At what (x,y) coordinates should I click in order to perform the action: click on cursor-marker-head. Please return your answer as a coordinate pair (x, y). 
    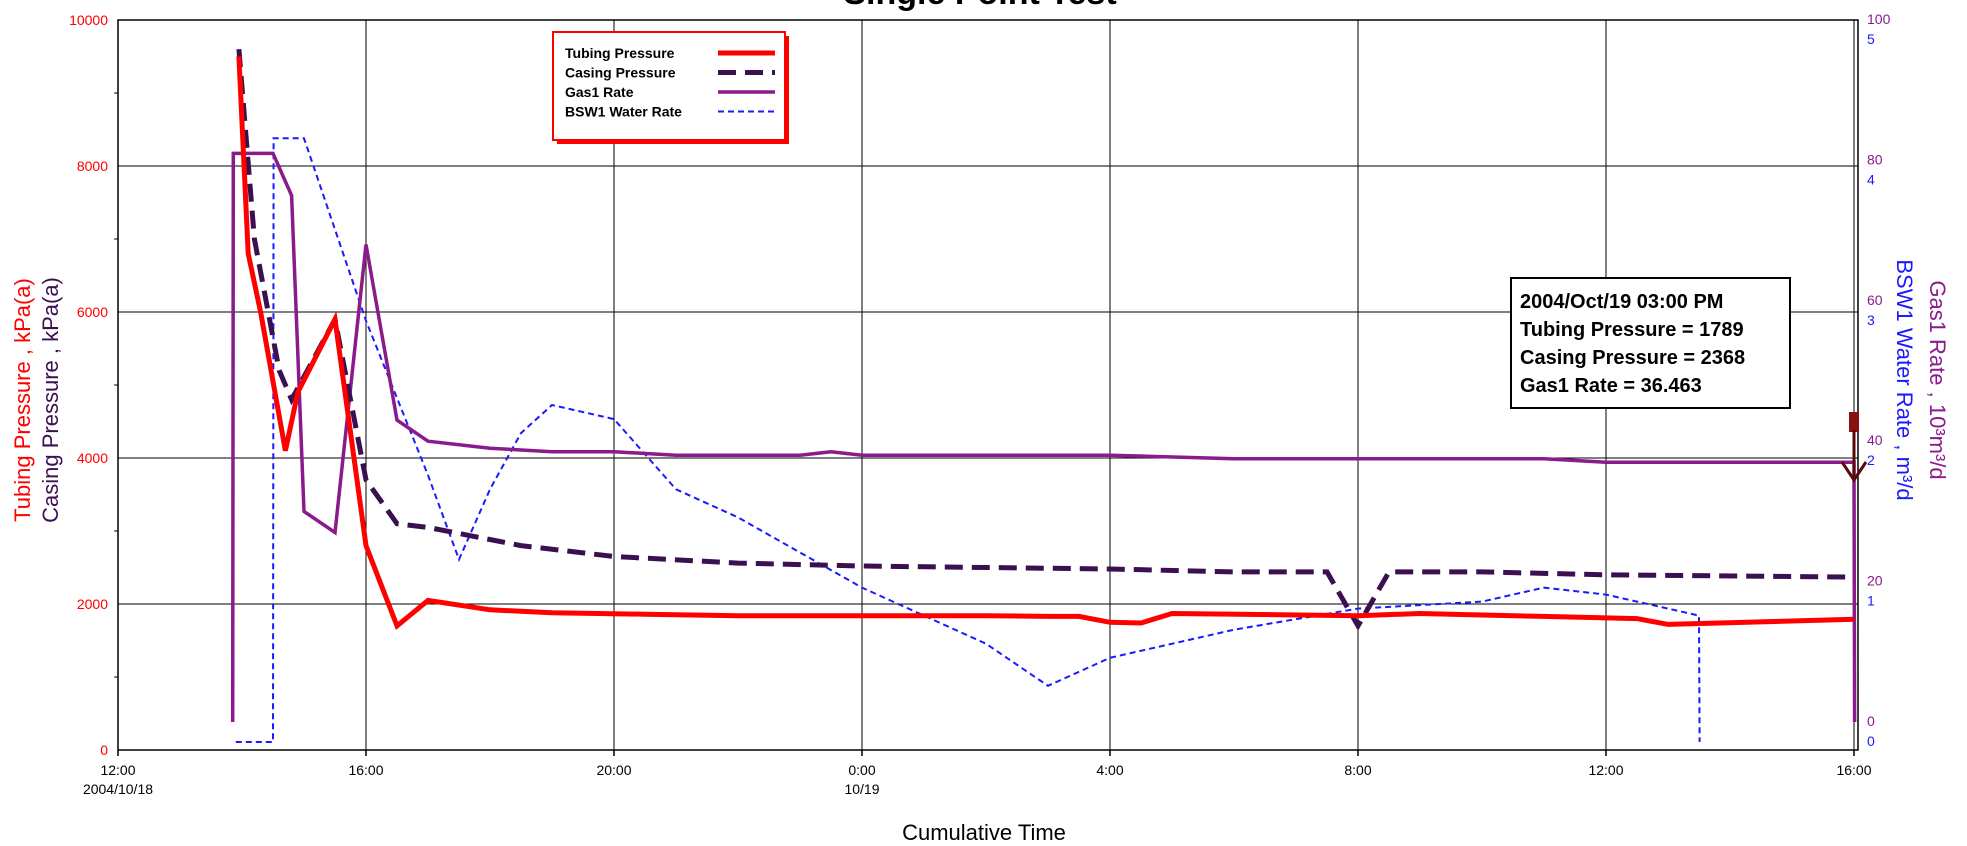
    Looking at the image, I should click on (1854, 422).